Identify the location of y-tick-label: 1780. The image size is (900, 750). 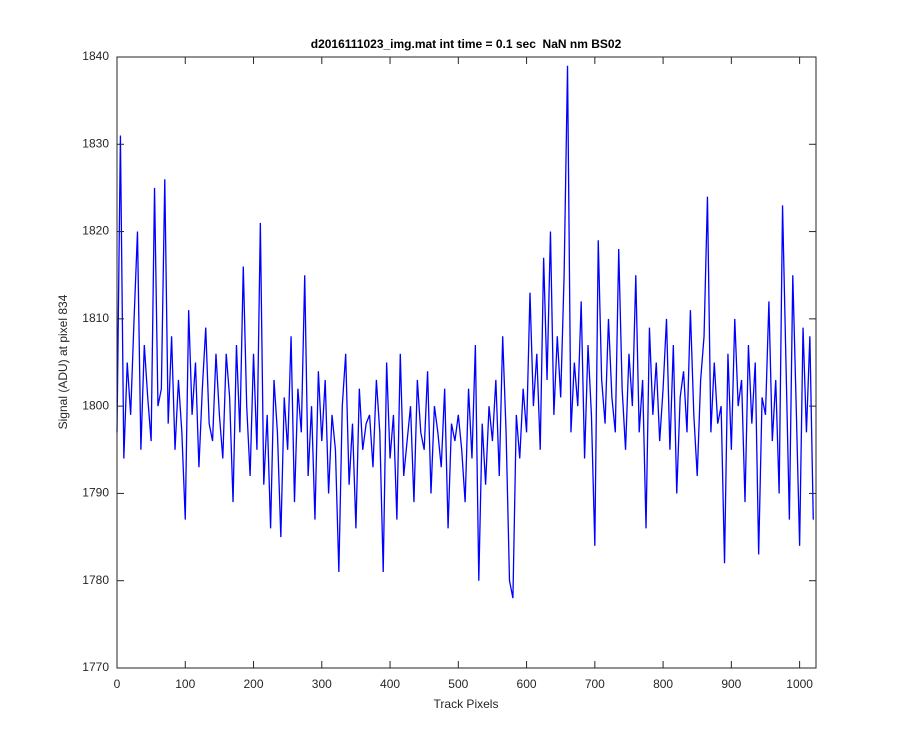
(95, 580).